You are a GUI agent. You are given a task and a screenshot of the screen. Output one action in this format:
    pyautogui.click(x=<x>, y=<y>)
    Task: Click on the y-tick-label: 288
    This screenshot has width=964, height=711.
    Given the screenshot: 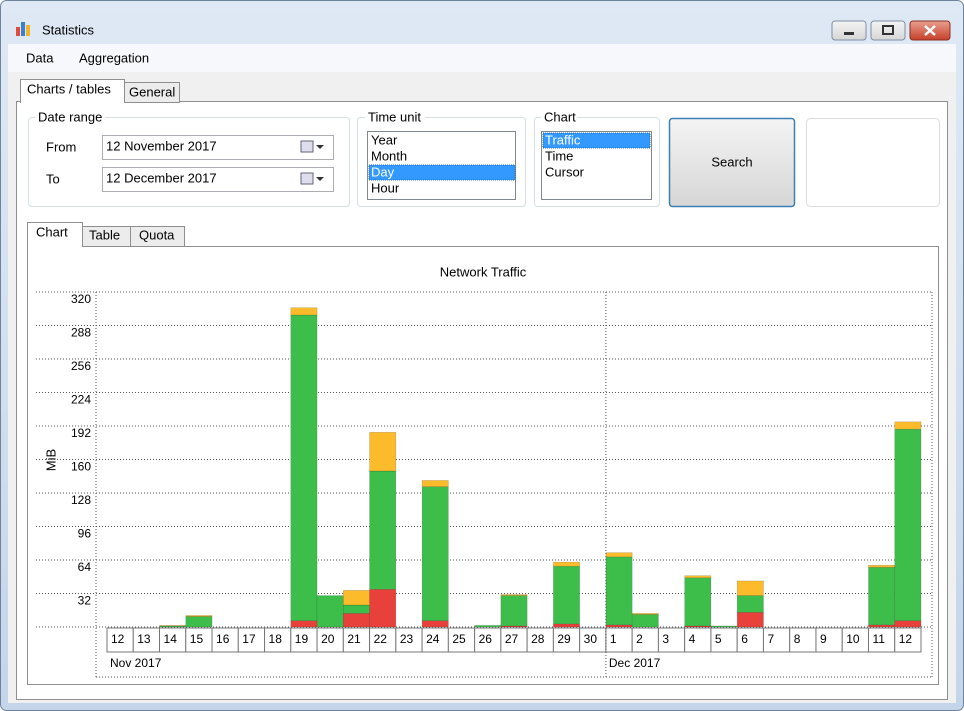 What is the action you would take?
    pyautogui.click(x=81, y=333)
    